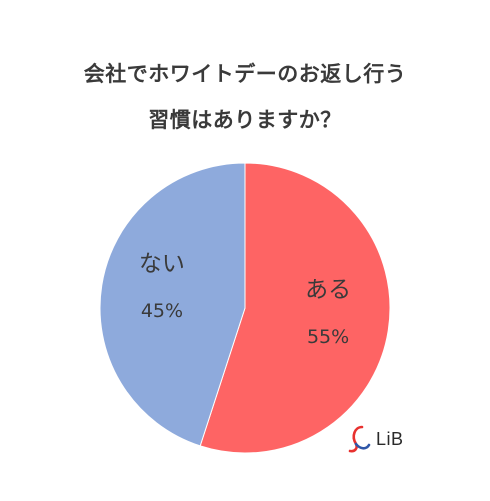 The width and height of the screenshot is (490, 501). What do you see at coordinates (359, 439) in the screenshot?
I see `lib-ribbon-logo-icon` at bounding box center [359, 439].